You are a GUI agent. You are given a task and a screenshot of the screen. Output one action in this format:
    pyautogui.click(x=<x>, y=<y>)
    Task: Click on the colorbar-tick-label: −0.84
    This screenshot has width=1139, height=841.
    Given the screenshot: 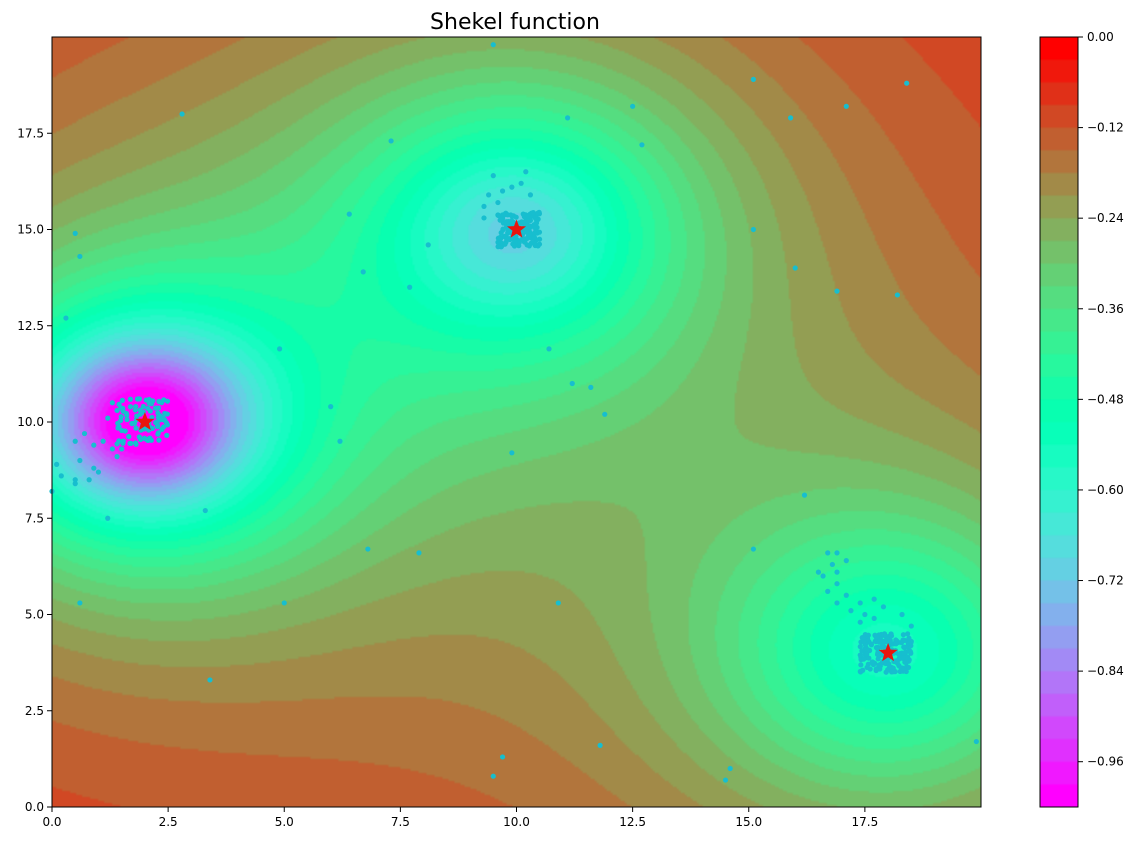 What is the action you would take?
    pyautogui.click(x=1105, y=671)
    